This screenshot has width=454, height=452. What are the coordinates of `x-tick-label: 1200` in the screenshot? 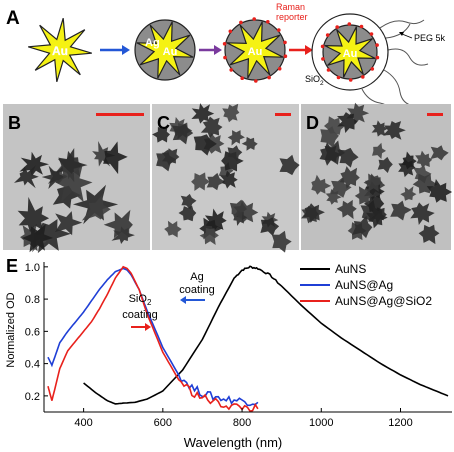 It's located at (400, 423).